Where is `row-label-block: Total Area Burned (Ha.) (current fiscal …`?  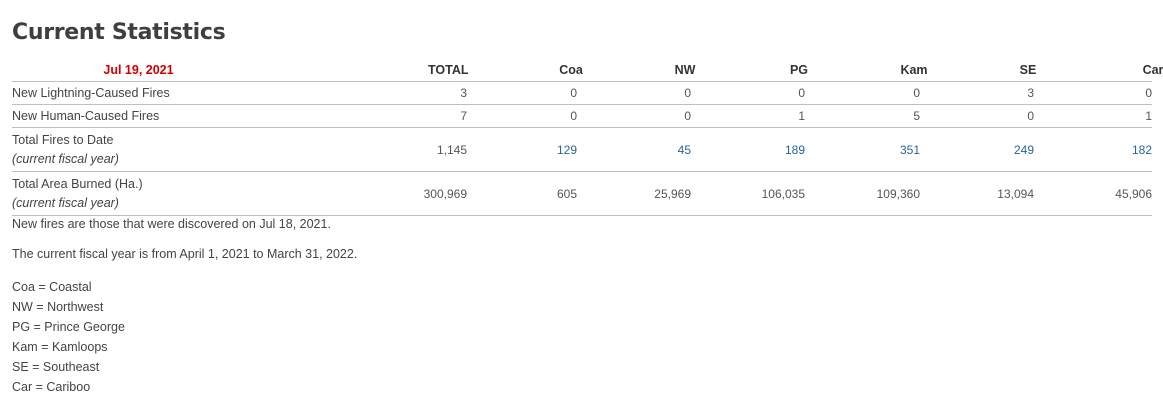
row-label-block: Total Area Burned (Ha.) (current fiscal … is located at coordinates (138, 193).